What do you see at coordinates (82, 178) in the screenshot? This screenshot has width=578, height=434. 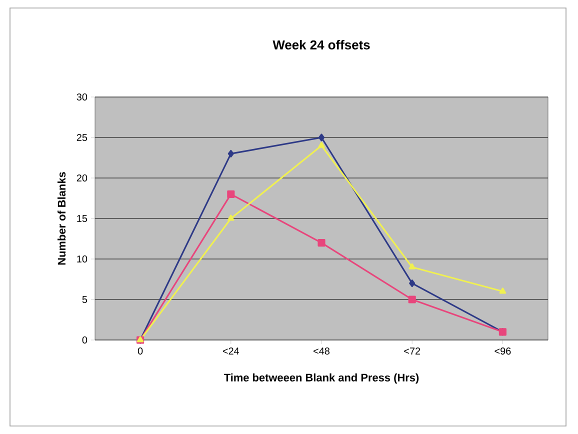 I see `y-tick-label: 20` at bounding box center [82, 178].